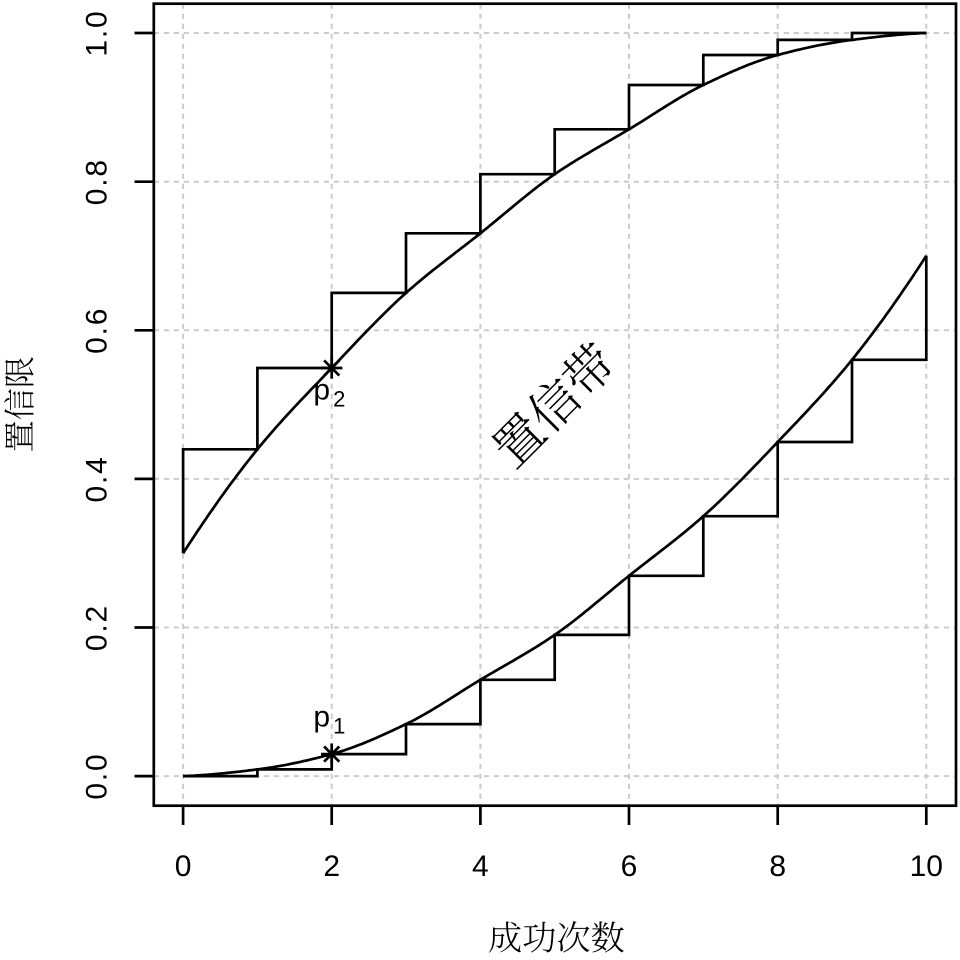  What do you see at coordinates (777, 866) in the screenshot?
I see `svg-text: 8` at bounding box center [777, 866].